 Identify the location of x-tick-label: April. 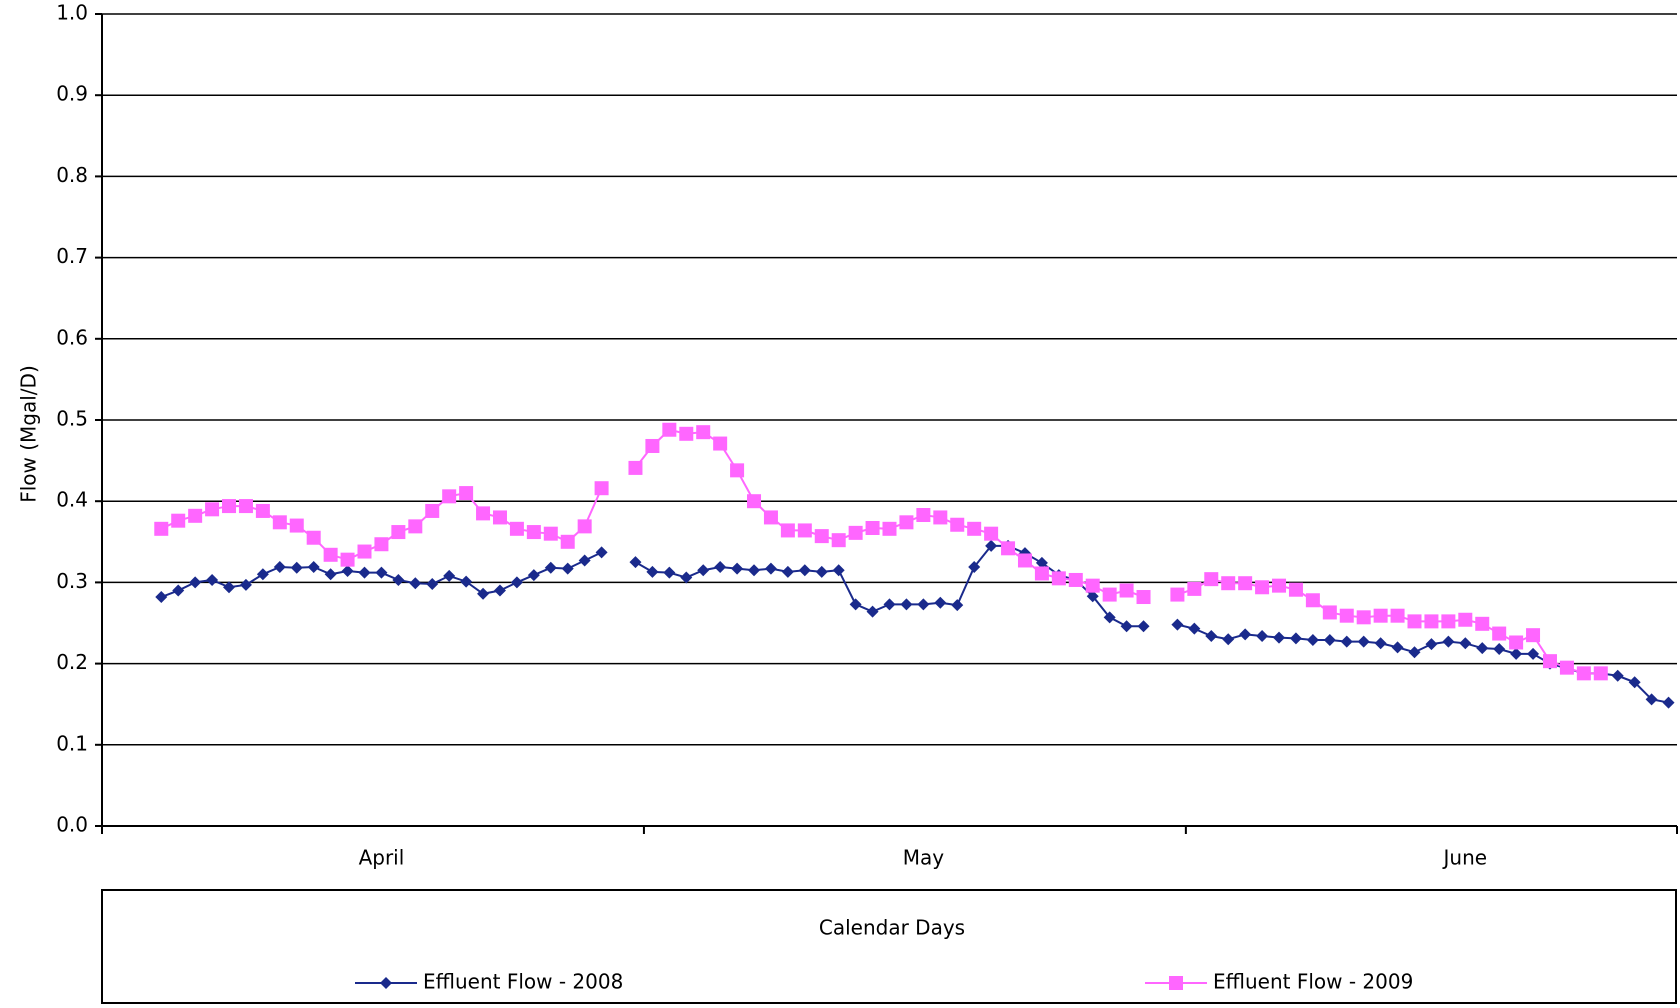
(382, 858).